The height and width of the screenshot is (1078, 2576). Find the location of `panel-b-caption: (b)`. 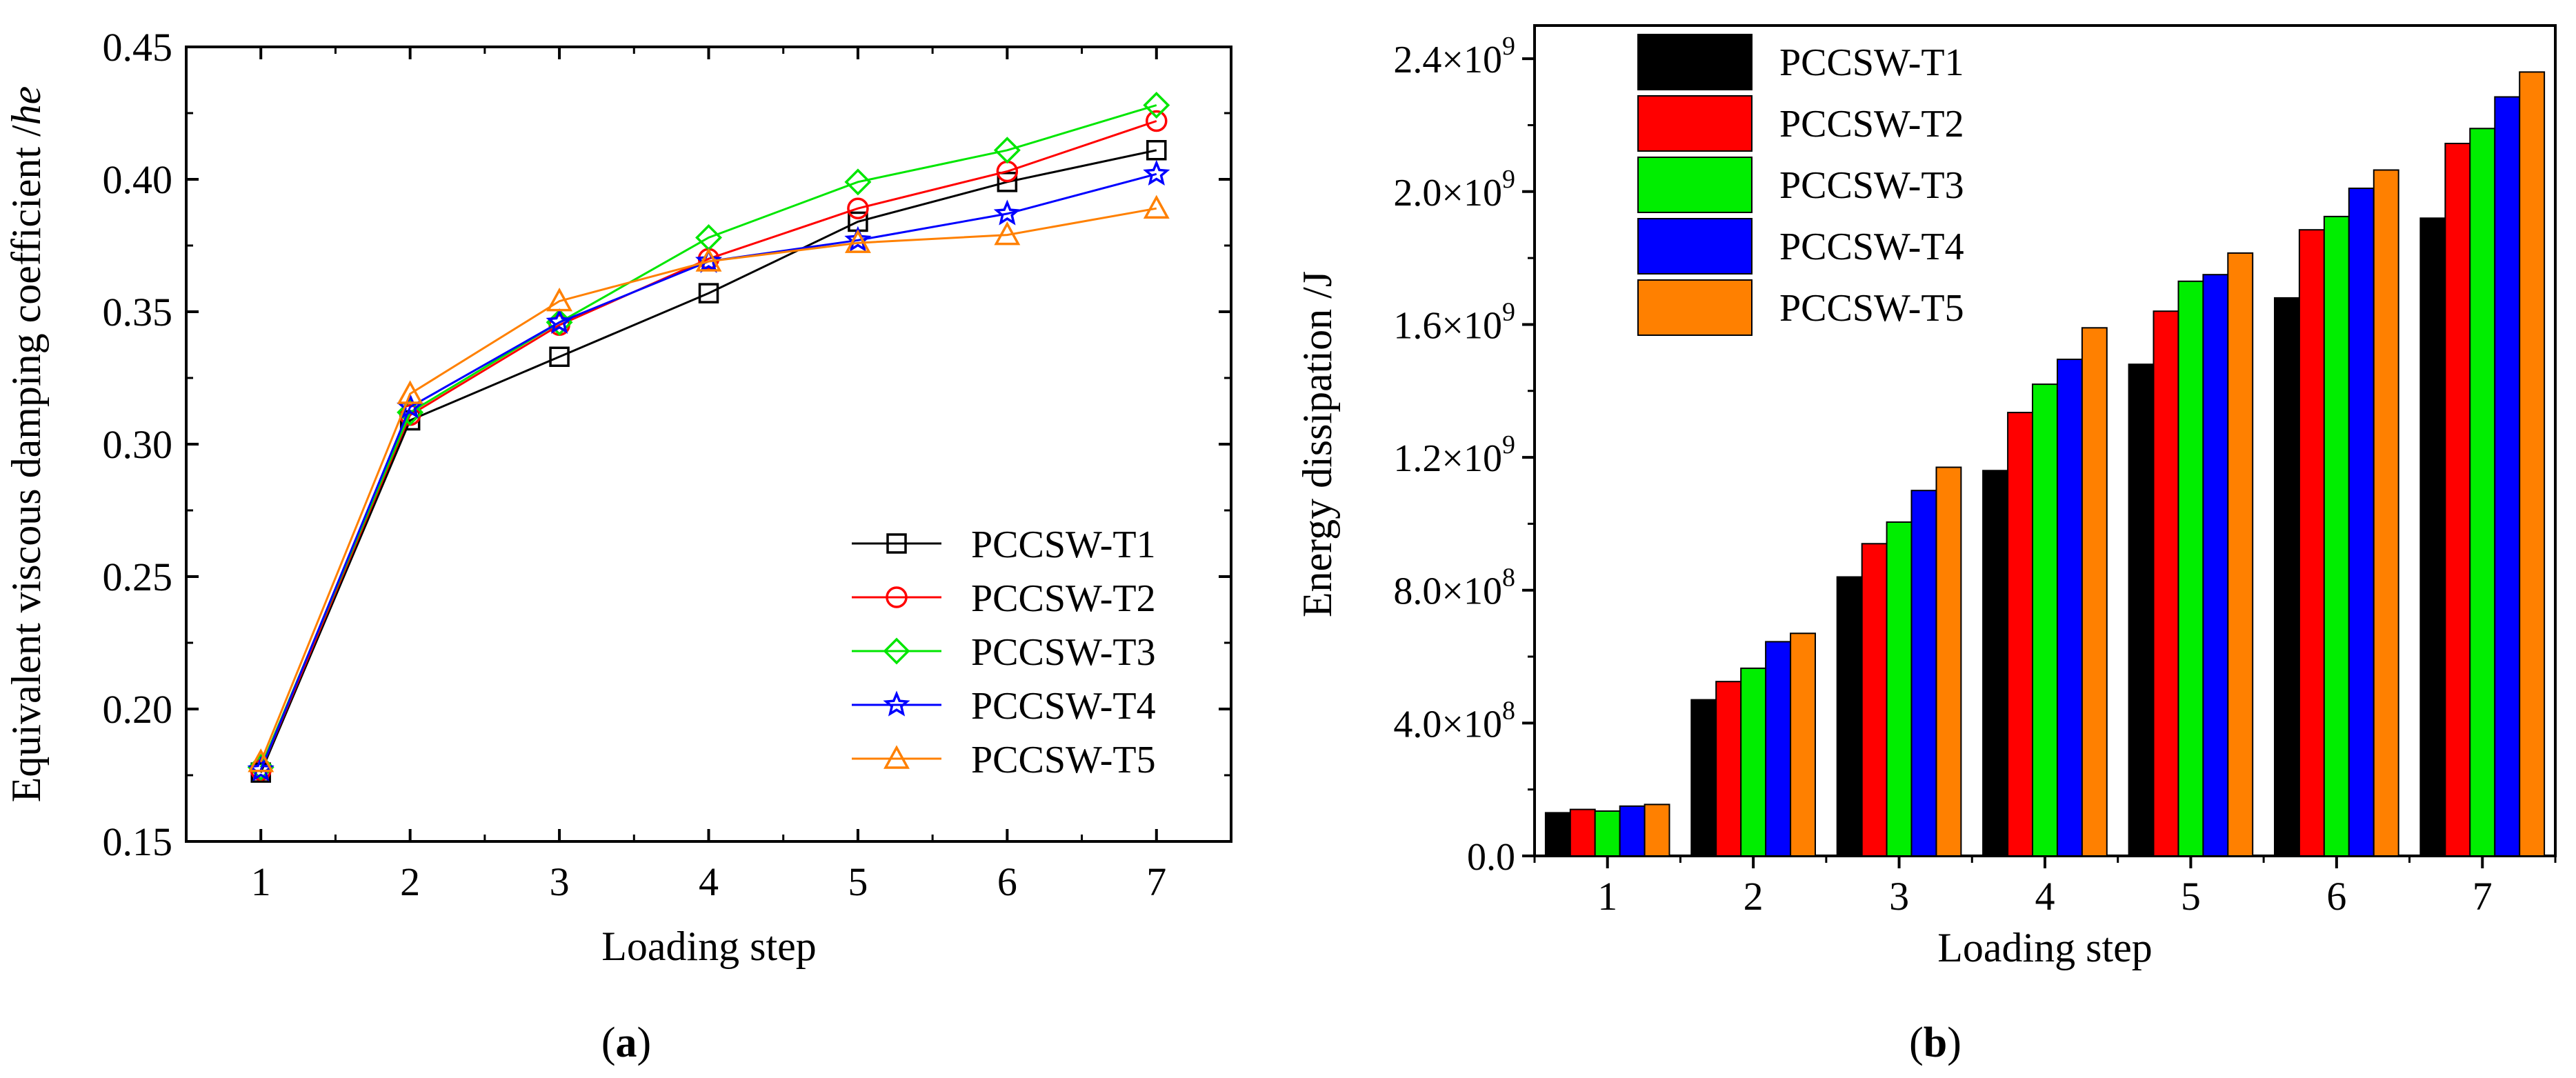

panel-b-caption: (b) is located at coordinates (1935, 1042).